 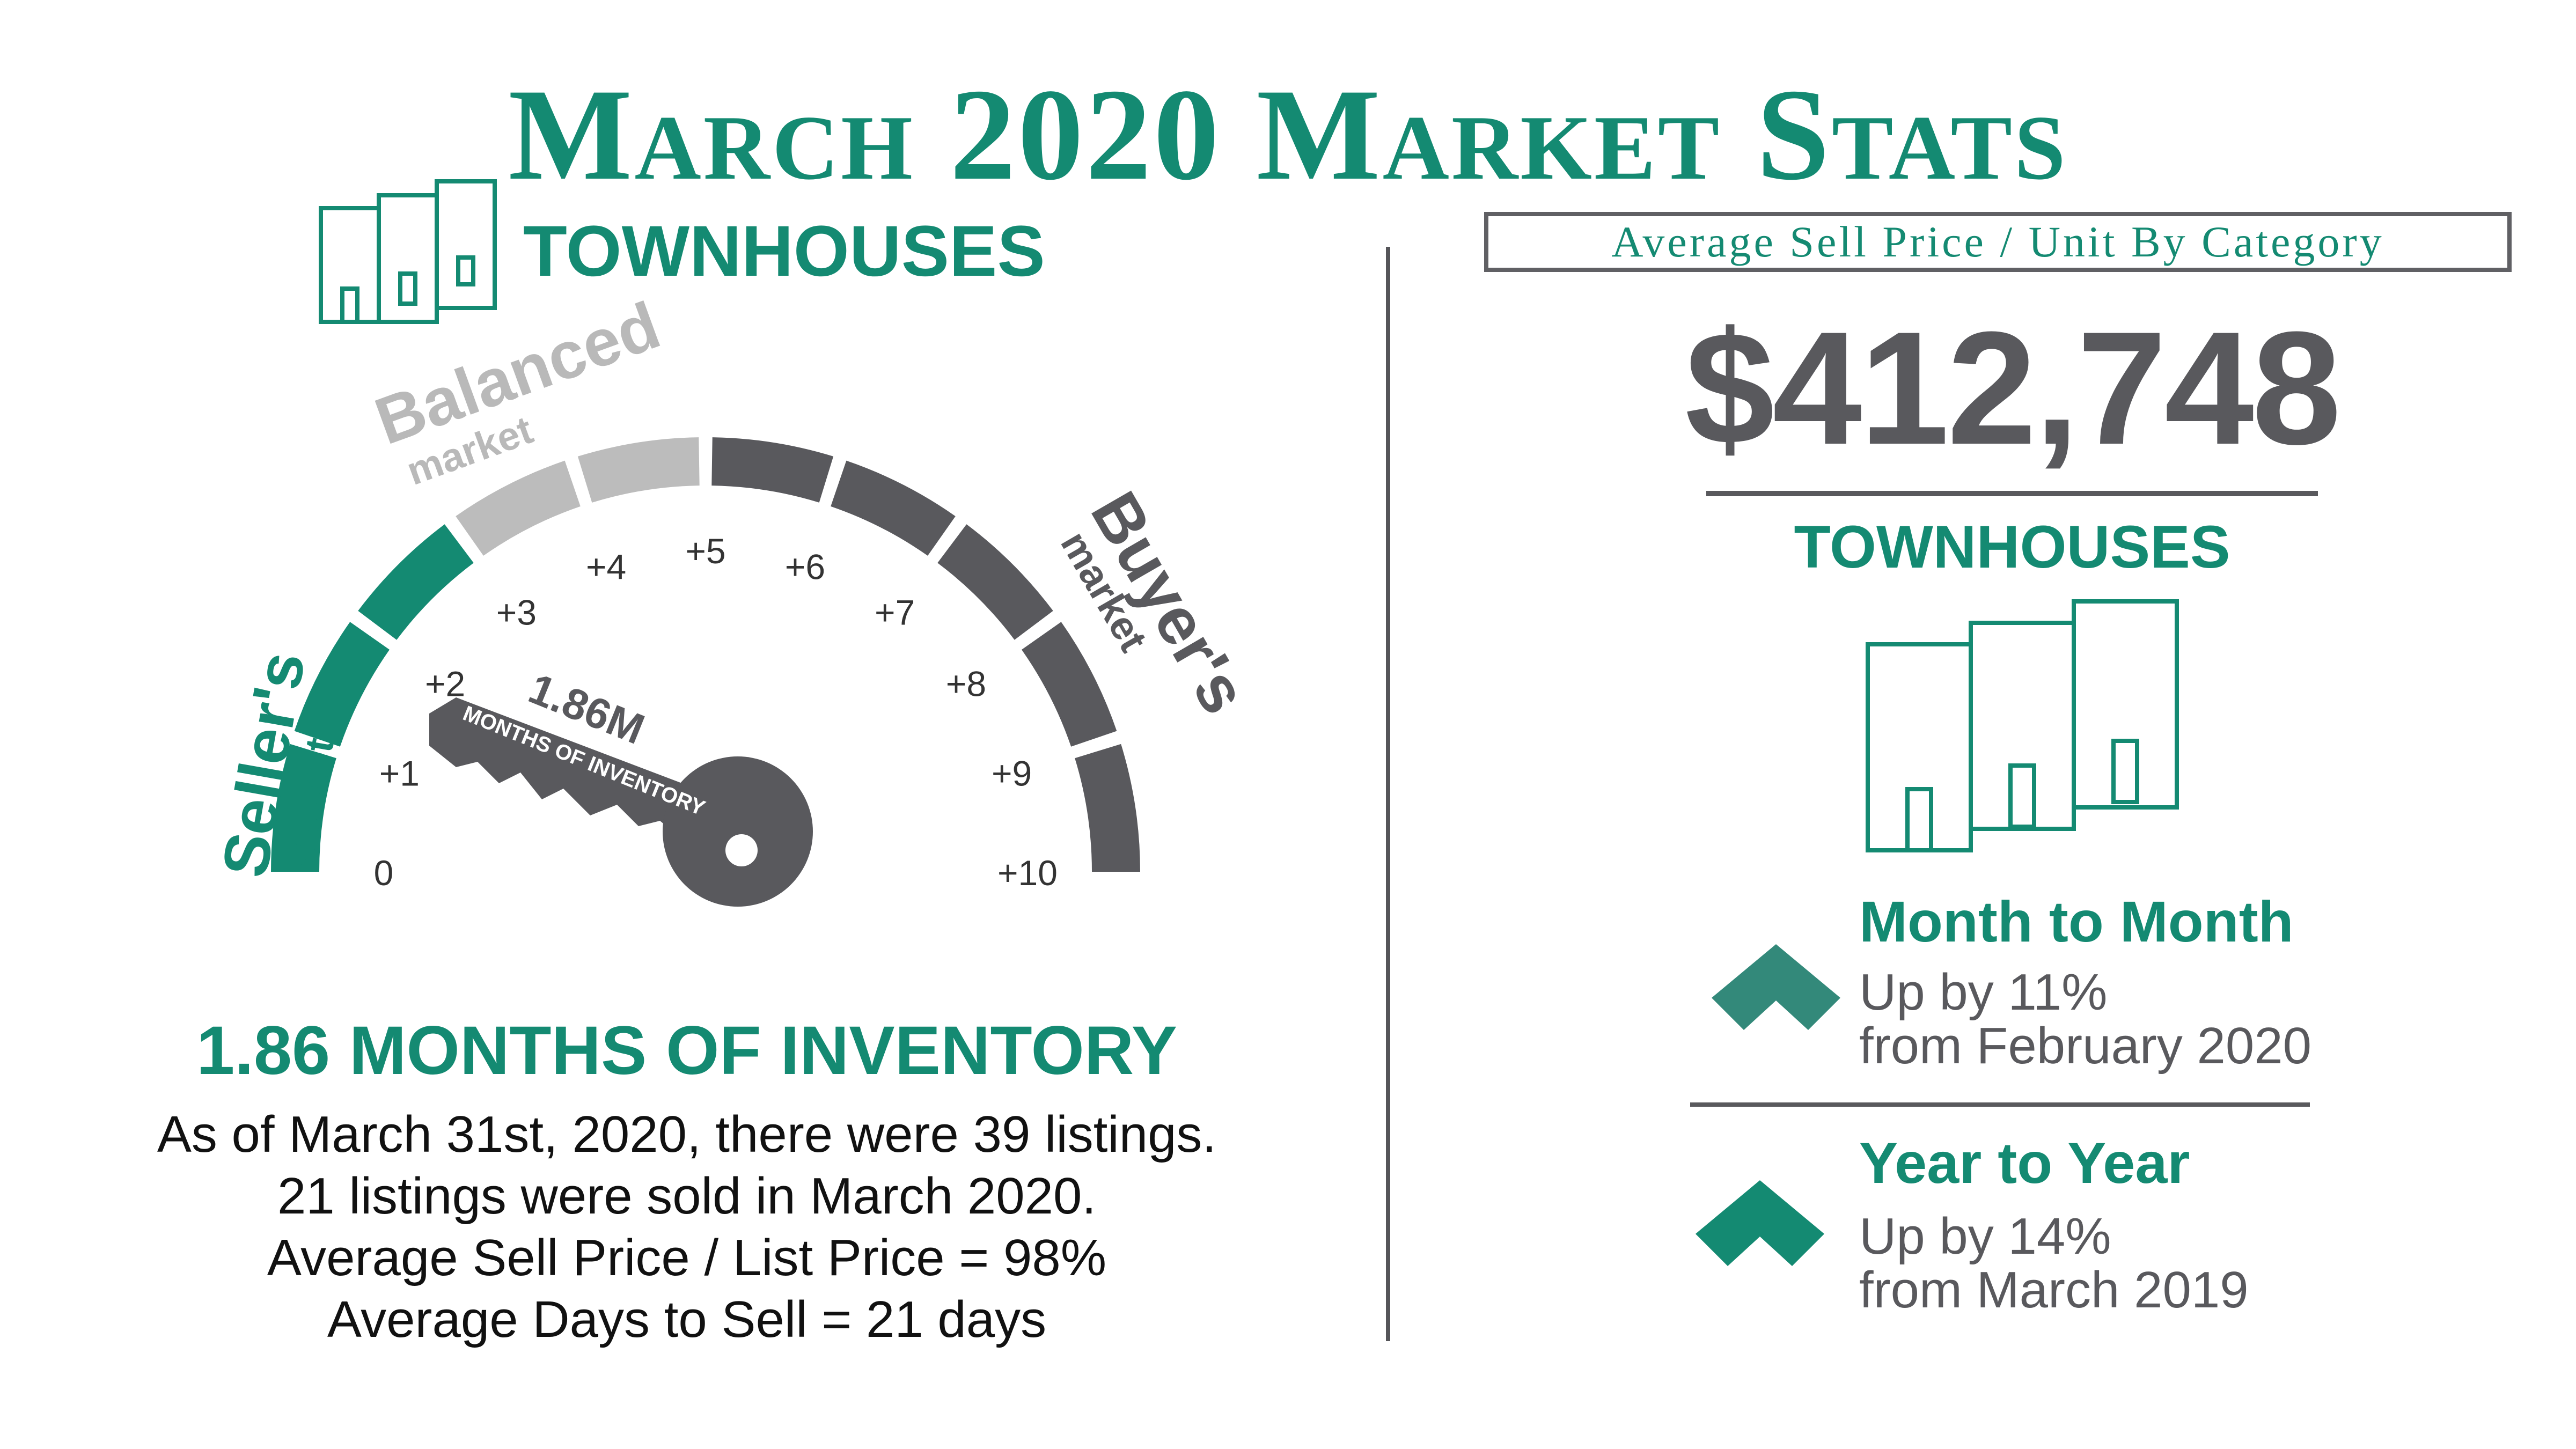 I want to click on year-to-year-title: Year to Year, so click(x=2024, y=1162).